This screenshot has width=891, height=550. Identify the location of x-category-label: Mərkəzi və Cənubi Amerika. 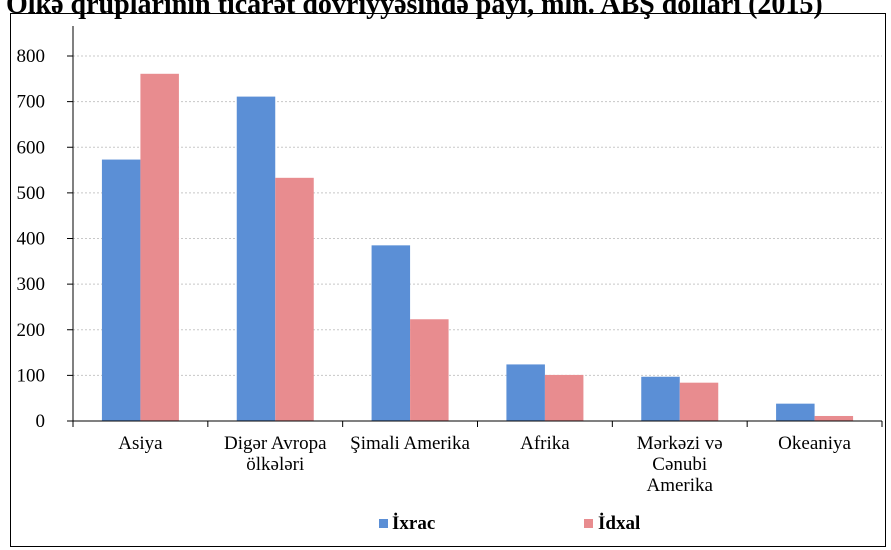
(680, 464).